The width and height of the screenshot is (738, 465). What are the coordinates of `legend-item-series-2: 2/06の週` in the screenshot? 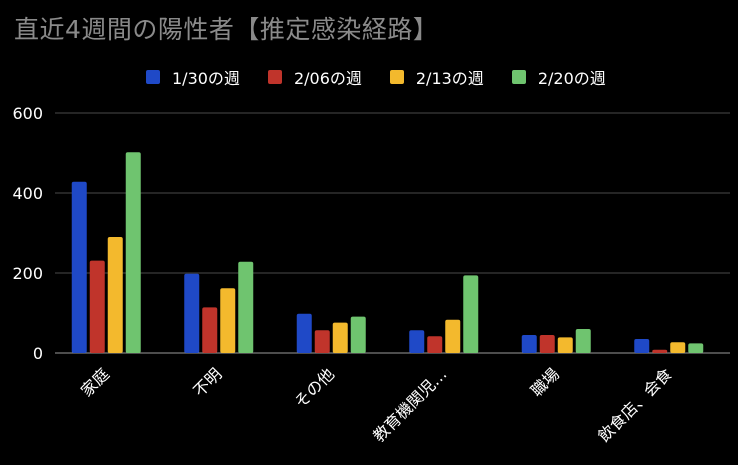 It's located at (314, 77).